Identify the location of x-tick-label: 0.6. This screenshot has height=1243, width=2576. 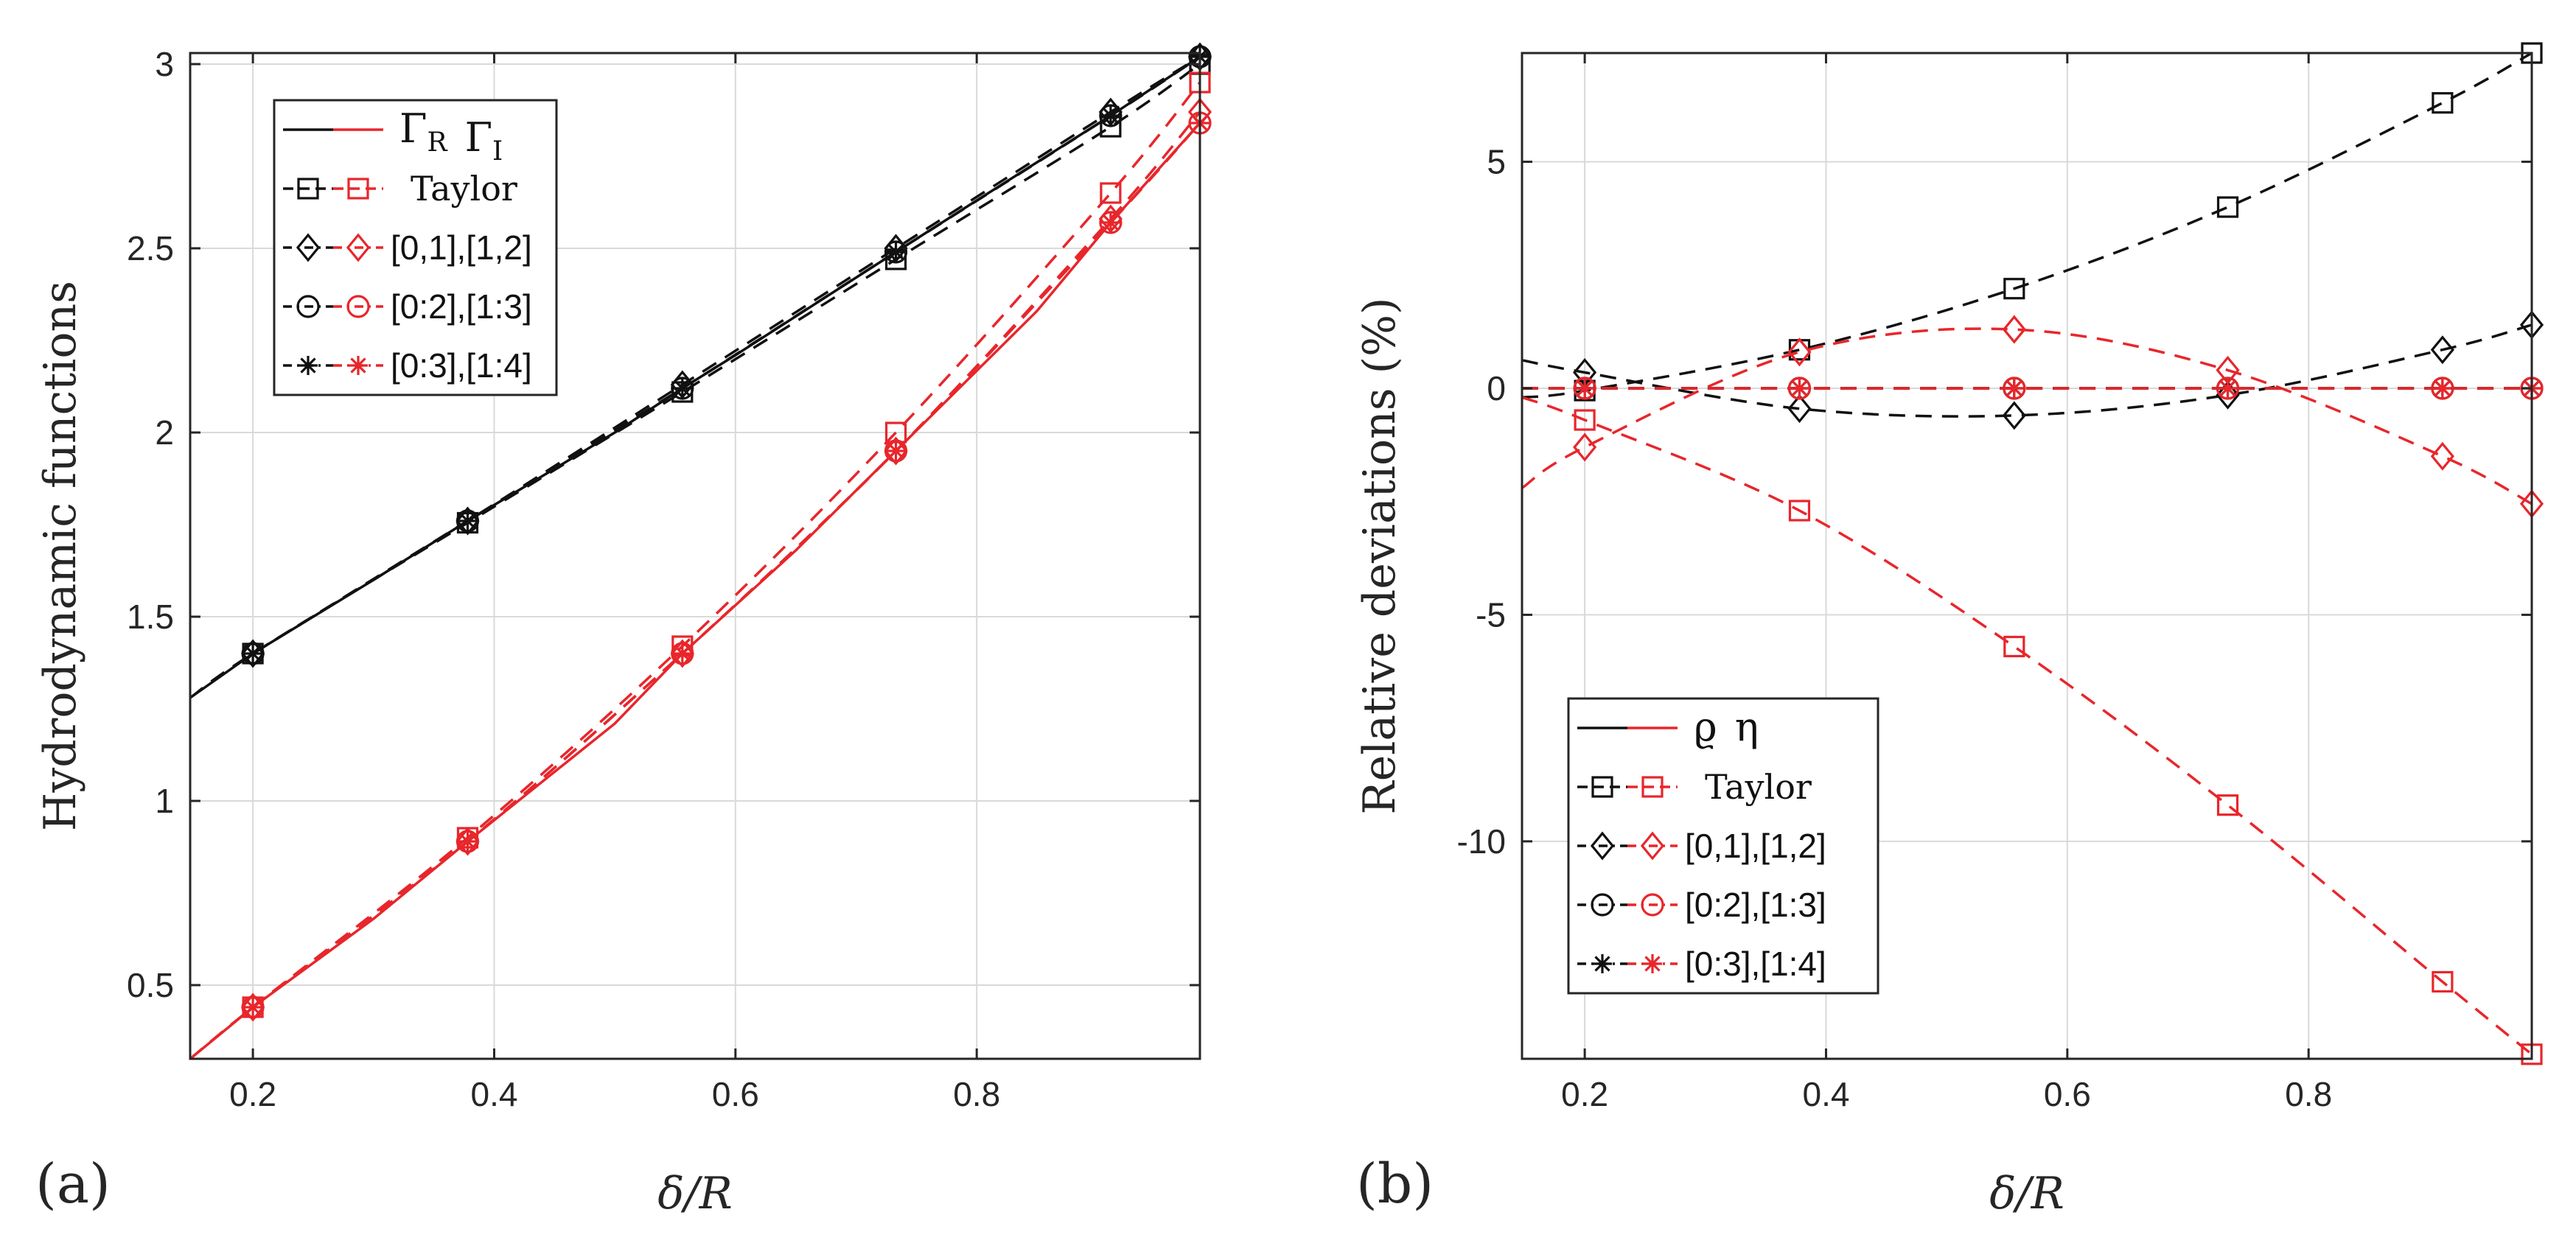
(735, 1094).